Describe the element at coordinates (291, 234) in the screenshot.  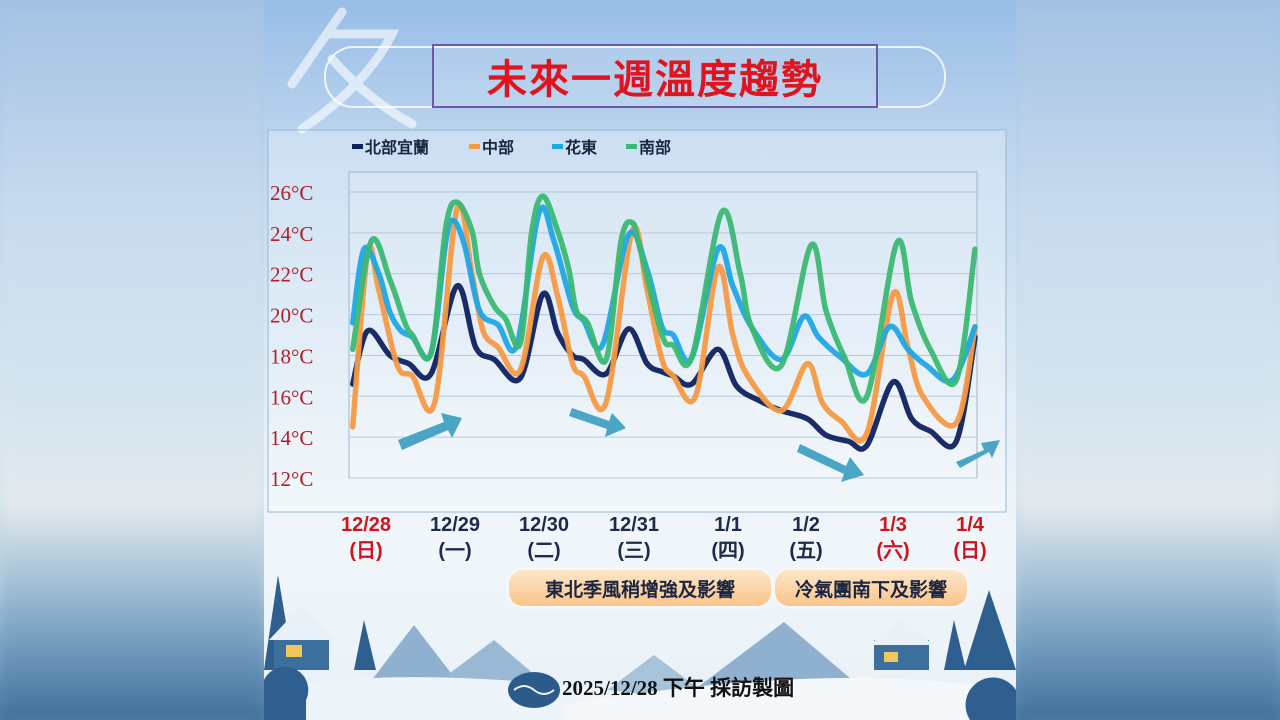
I see `y-tick-label: 24°C` at that location.